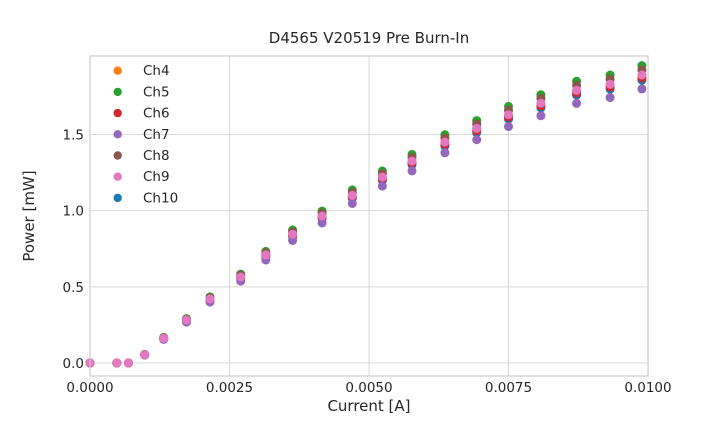 The image size is (720, 432). Describe the element at coordinates (117, 155) in the screenshot. I see `legend-marker-ch8` at that location.